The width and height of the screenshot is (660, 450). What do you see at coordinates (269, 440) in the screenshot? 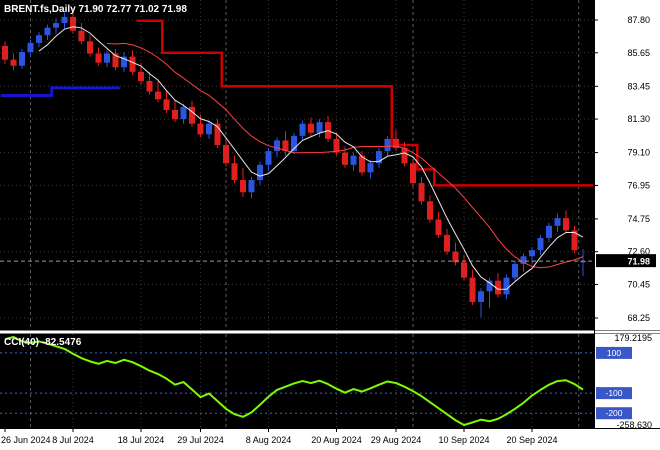
I see `date-tick-label: 8 Aug 2024` at bounding box center [269, 440].